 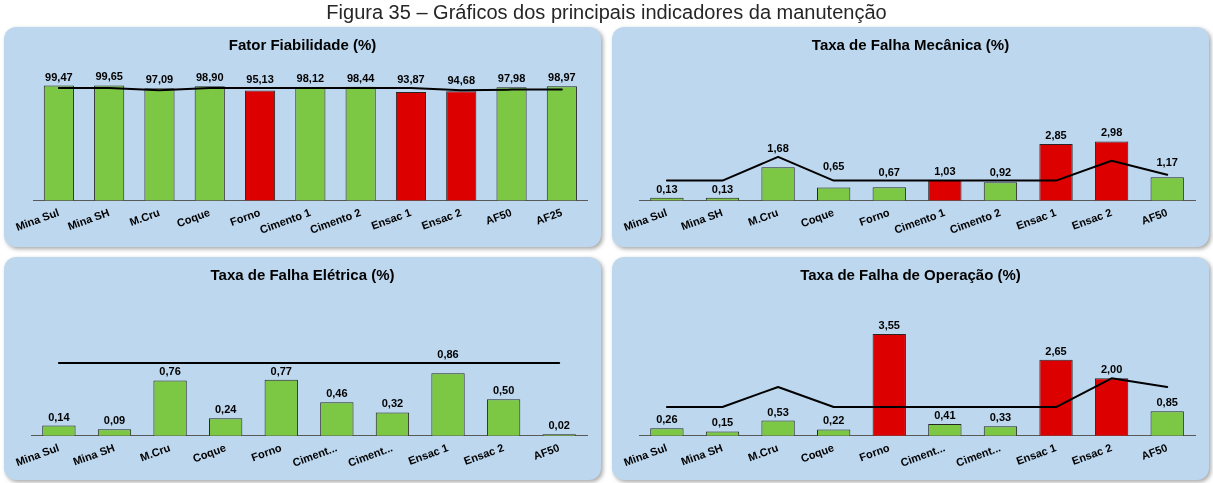 I want to click on data-label: 0,14, so click(x=59, y=416).